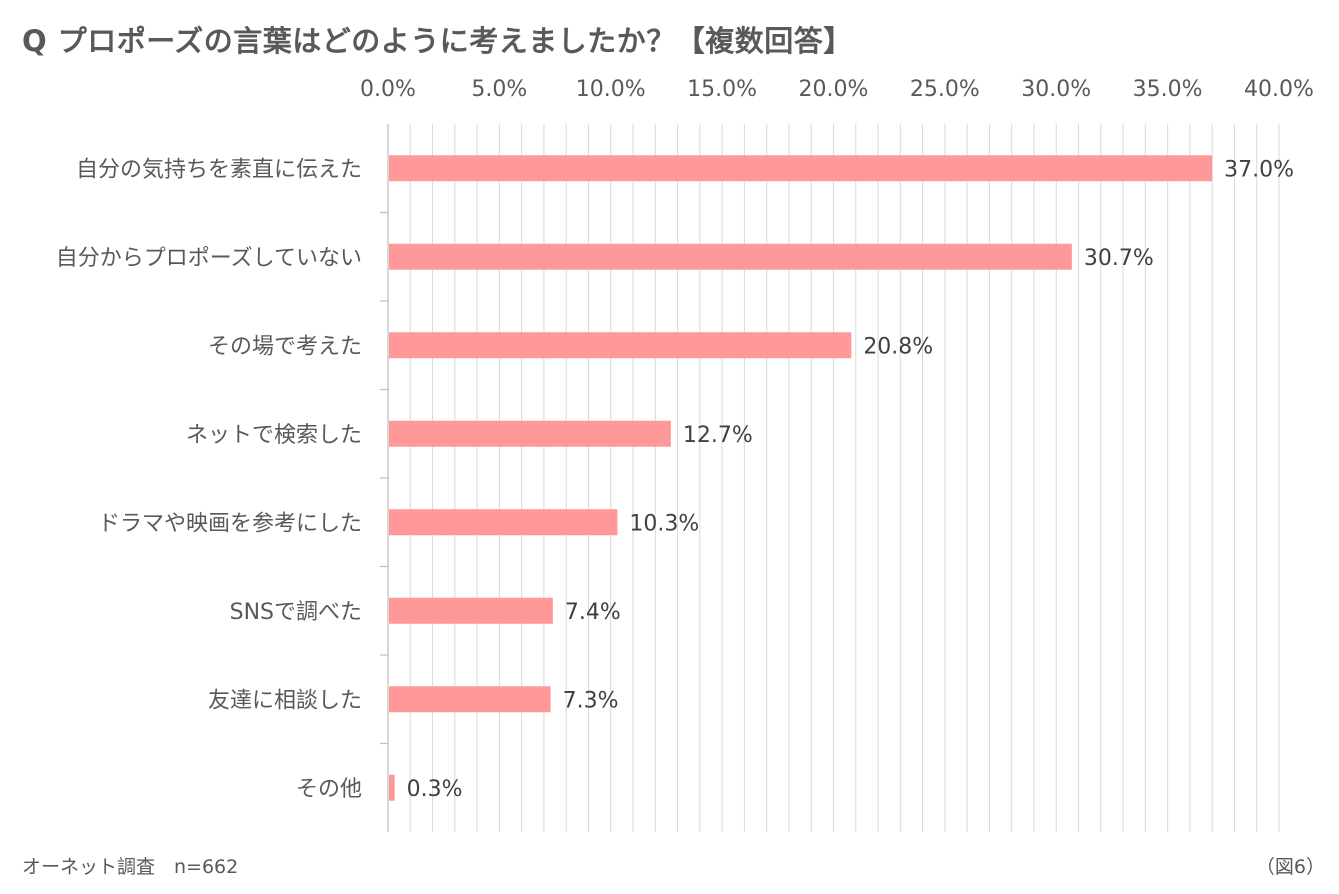 The height and width of the screenshot is (894, 1339). What do you see at coordinates (1259, 169) in the screenshot?
I see `data-label: 37.0%` at bounding box center [1259, 169].